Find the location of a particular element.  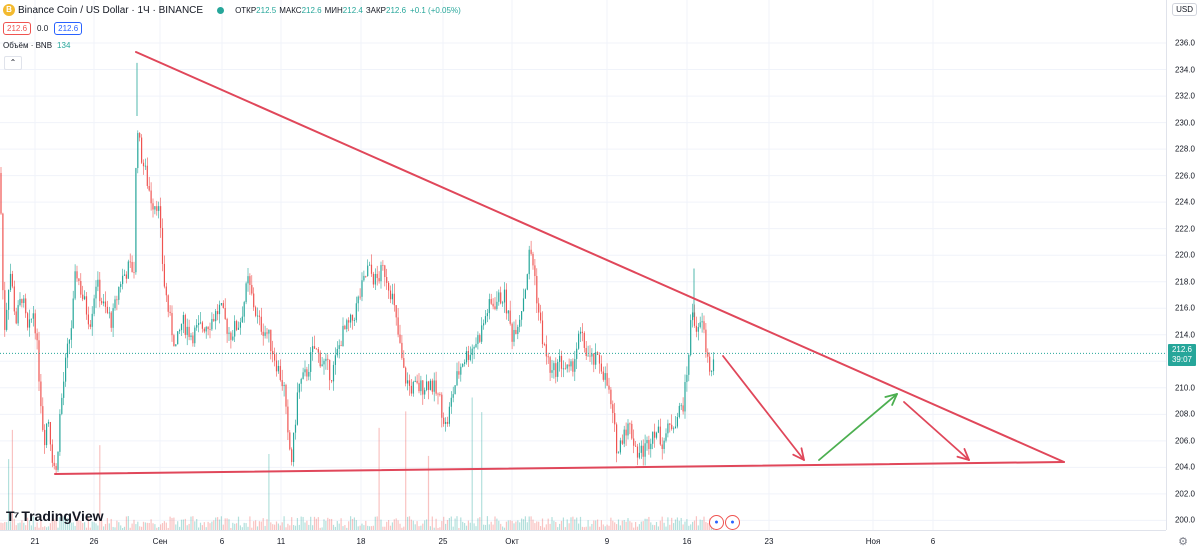

volume-label: Объём · BNB is located at coordinates (28, 45).